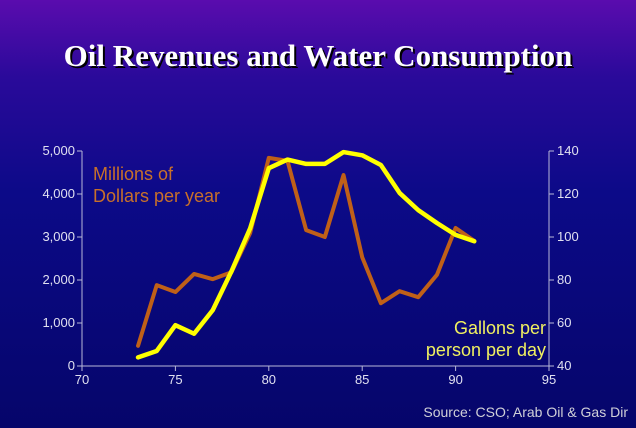  What do you see at coordinates (525, 412) in the screenshot?
I see `source-note: Source: CSO; Arab Oil & Gas Dir` at bounding box center [525, 412].